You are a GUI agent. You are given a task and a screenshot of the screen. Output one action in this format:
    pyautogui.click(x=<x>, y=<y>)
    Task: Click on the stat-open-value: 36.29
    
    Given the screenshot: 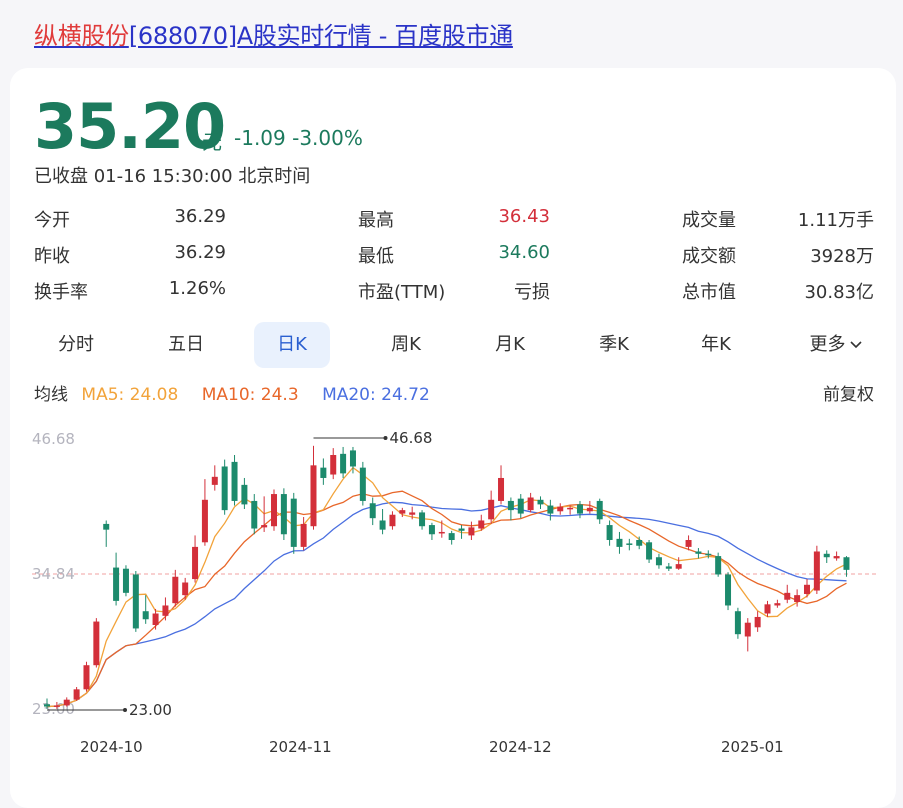 What is the action you would take?
    pyautogui.click(x=200, y=216)
    